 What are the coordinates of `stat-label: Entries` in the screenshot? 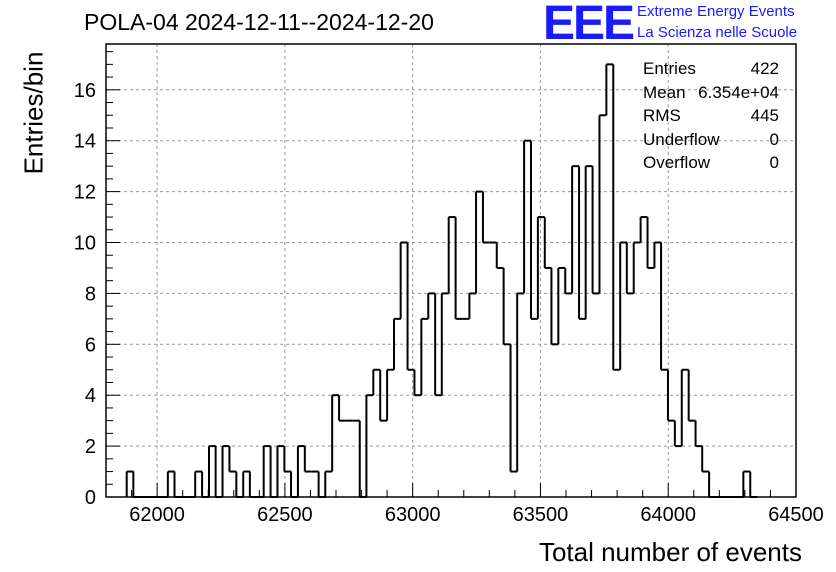 It's located at (669, 68).